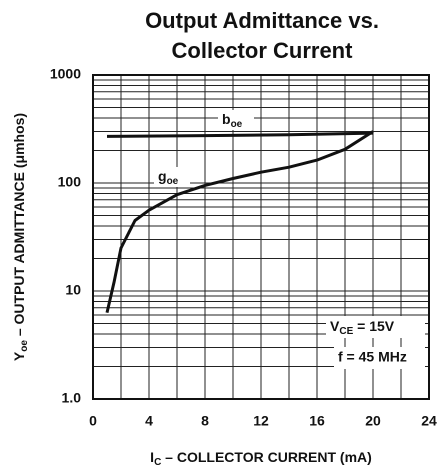  I want to click on x-tick-label: 0, so click(93, 421).